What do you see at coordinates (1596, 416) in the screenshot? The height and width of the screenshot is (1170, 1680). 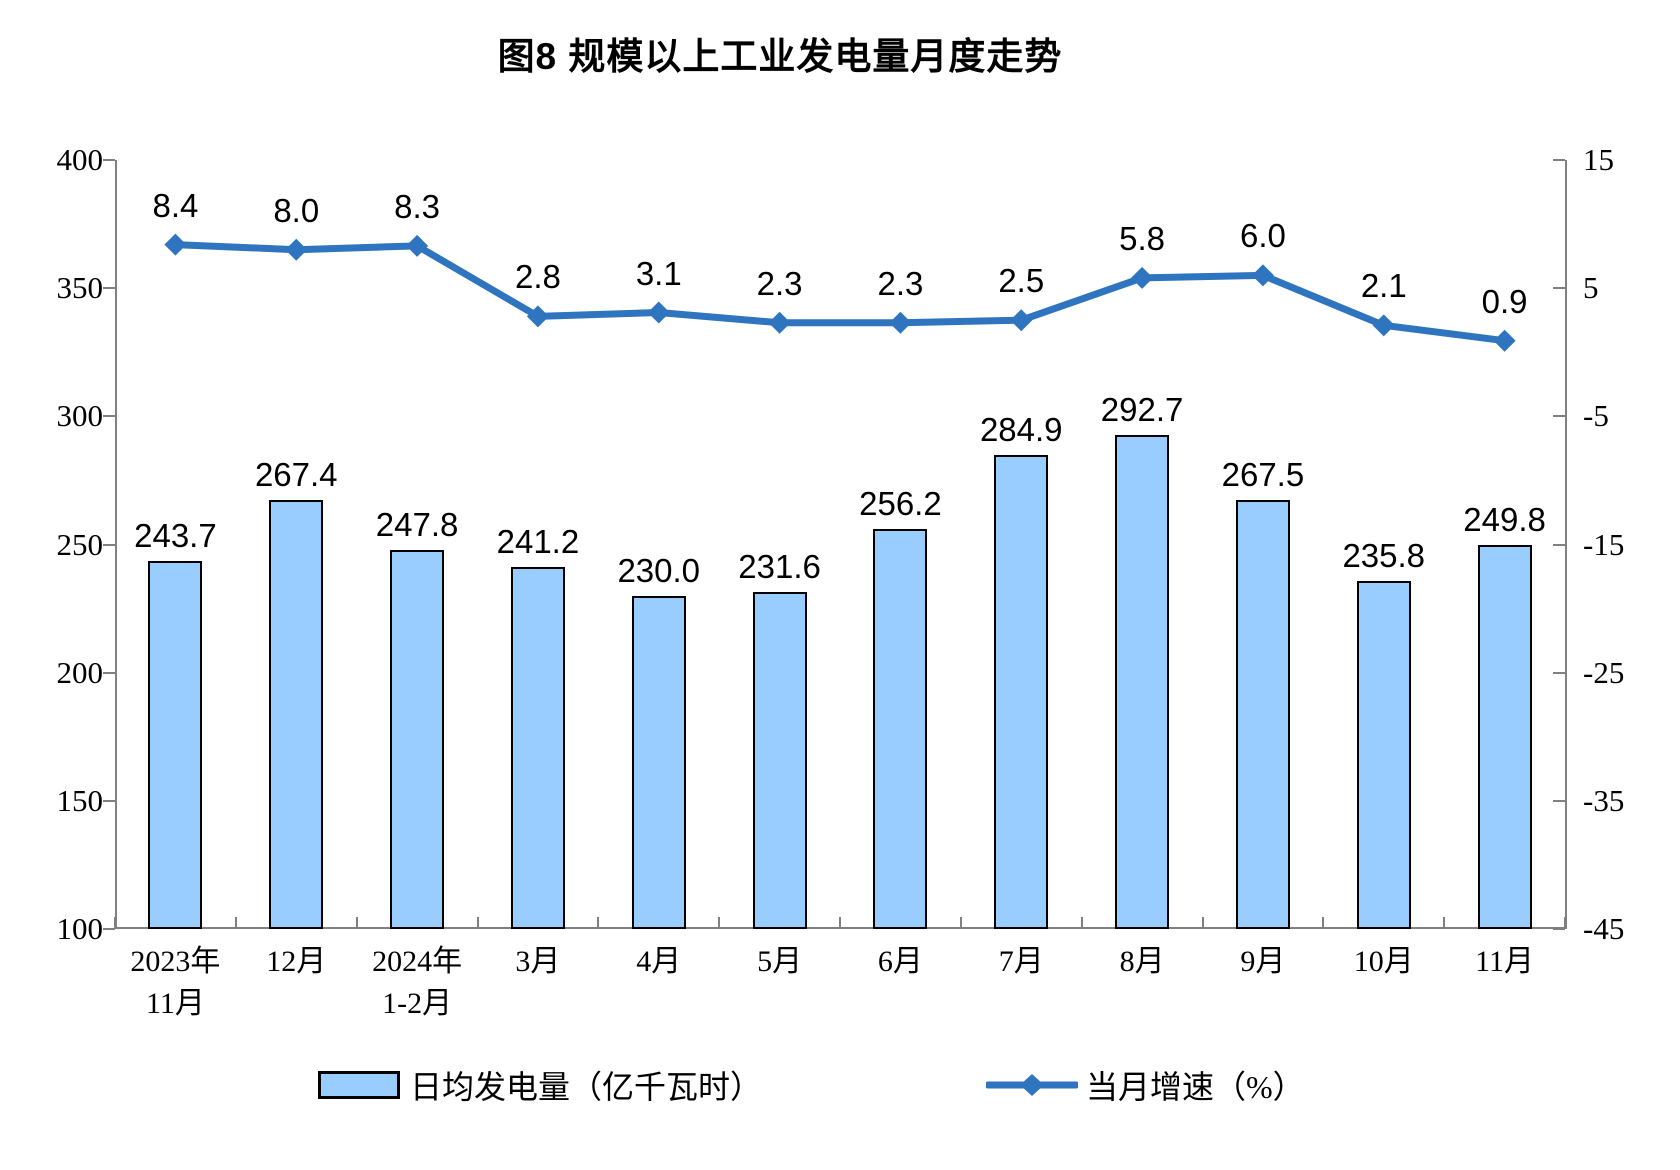 I see `right-axis-tick-label: -5` at bounding box center [1596, 416].